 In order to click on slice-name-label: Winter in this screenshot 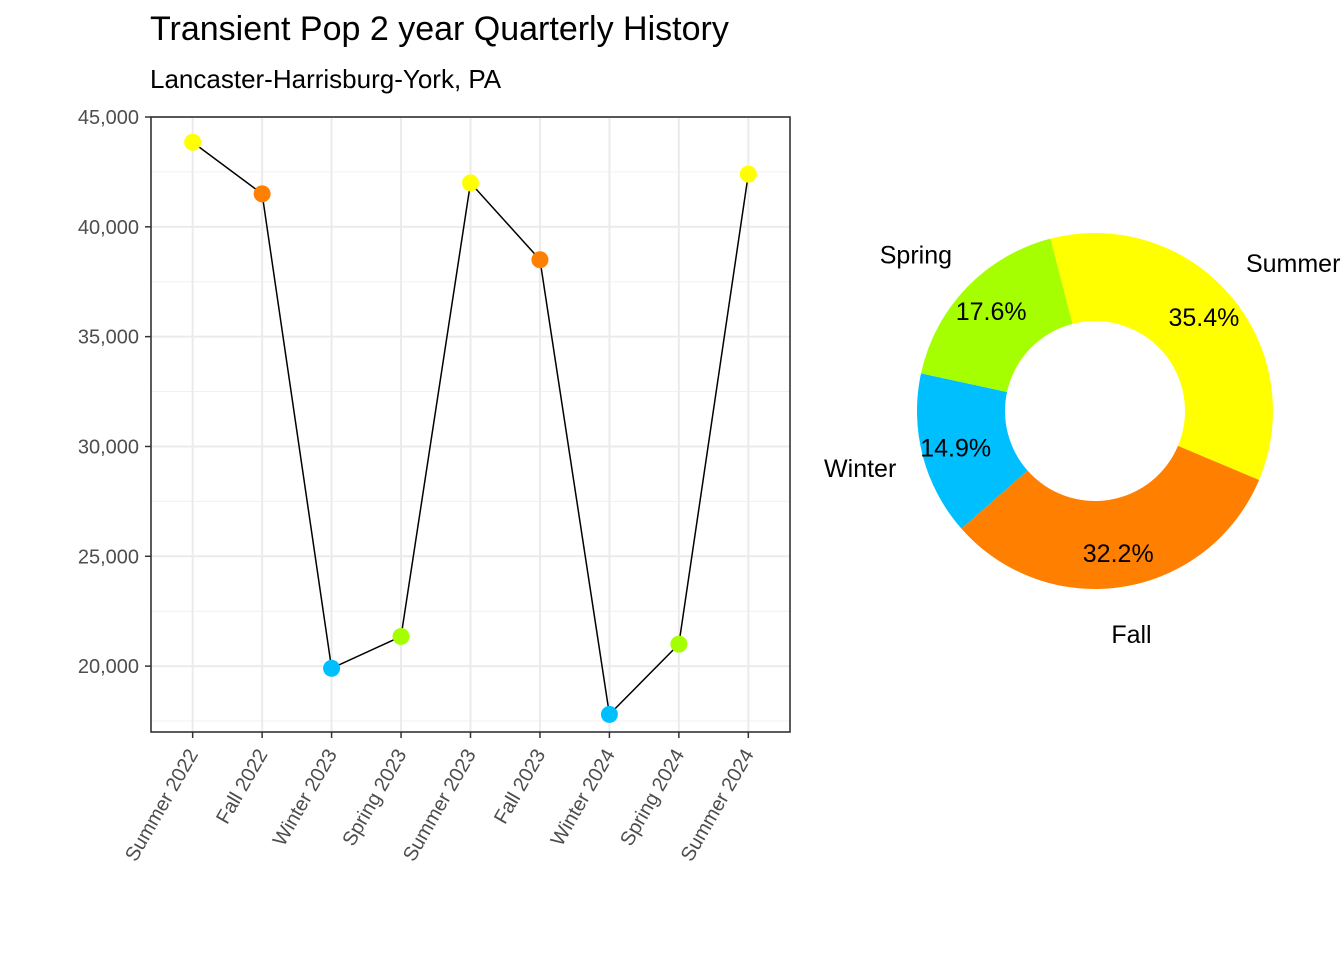, I will do `click(860, 469)`.